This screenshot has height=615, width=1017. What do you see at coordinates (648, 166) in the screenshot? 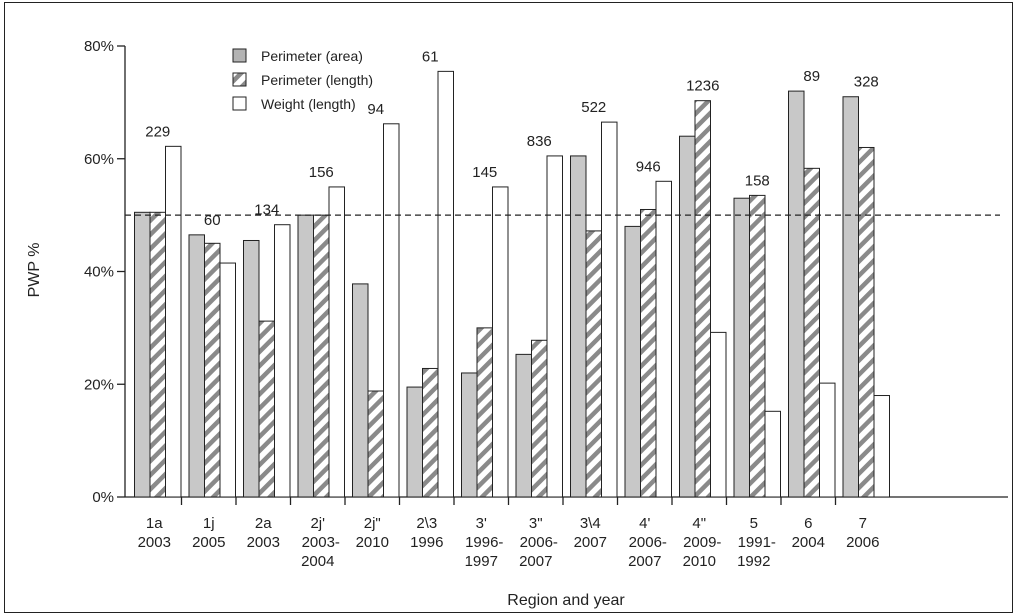
I see `bar-annotation: 946` at bounding box center [648, 166].